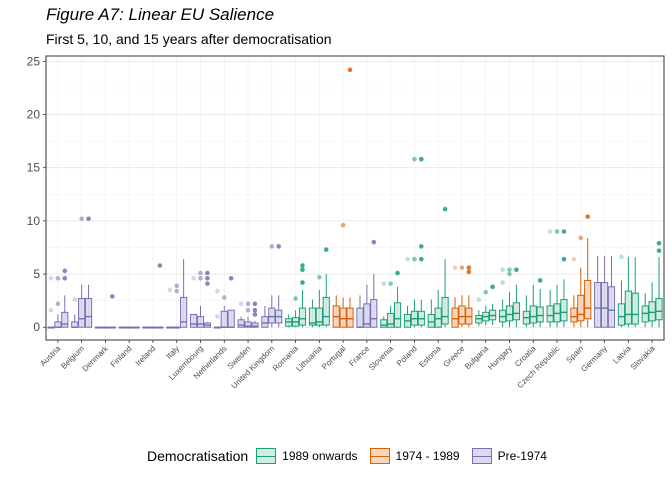 The width and height of the screenshot is (672, 480). I want to click on x-tick-label: Latvia, so click(622, 355).